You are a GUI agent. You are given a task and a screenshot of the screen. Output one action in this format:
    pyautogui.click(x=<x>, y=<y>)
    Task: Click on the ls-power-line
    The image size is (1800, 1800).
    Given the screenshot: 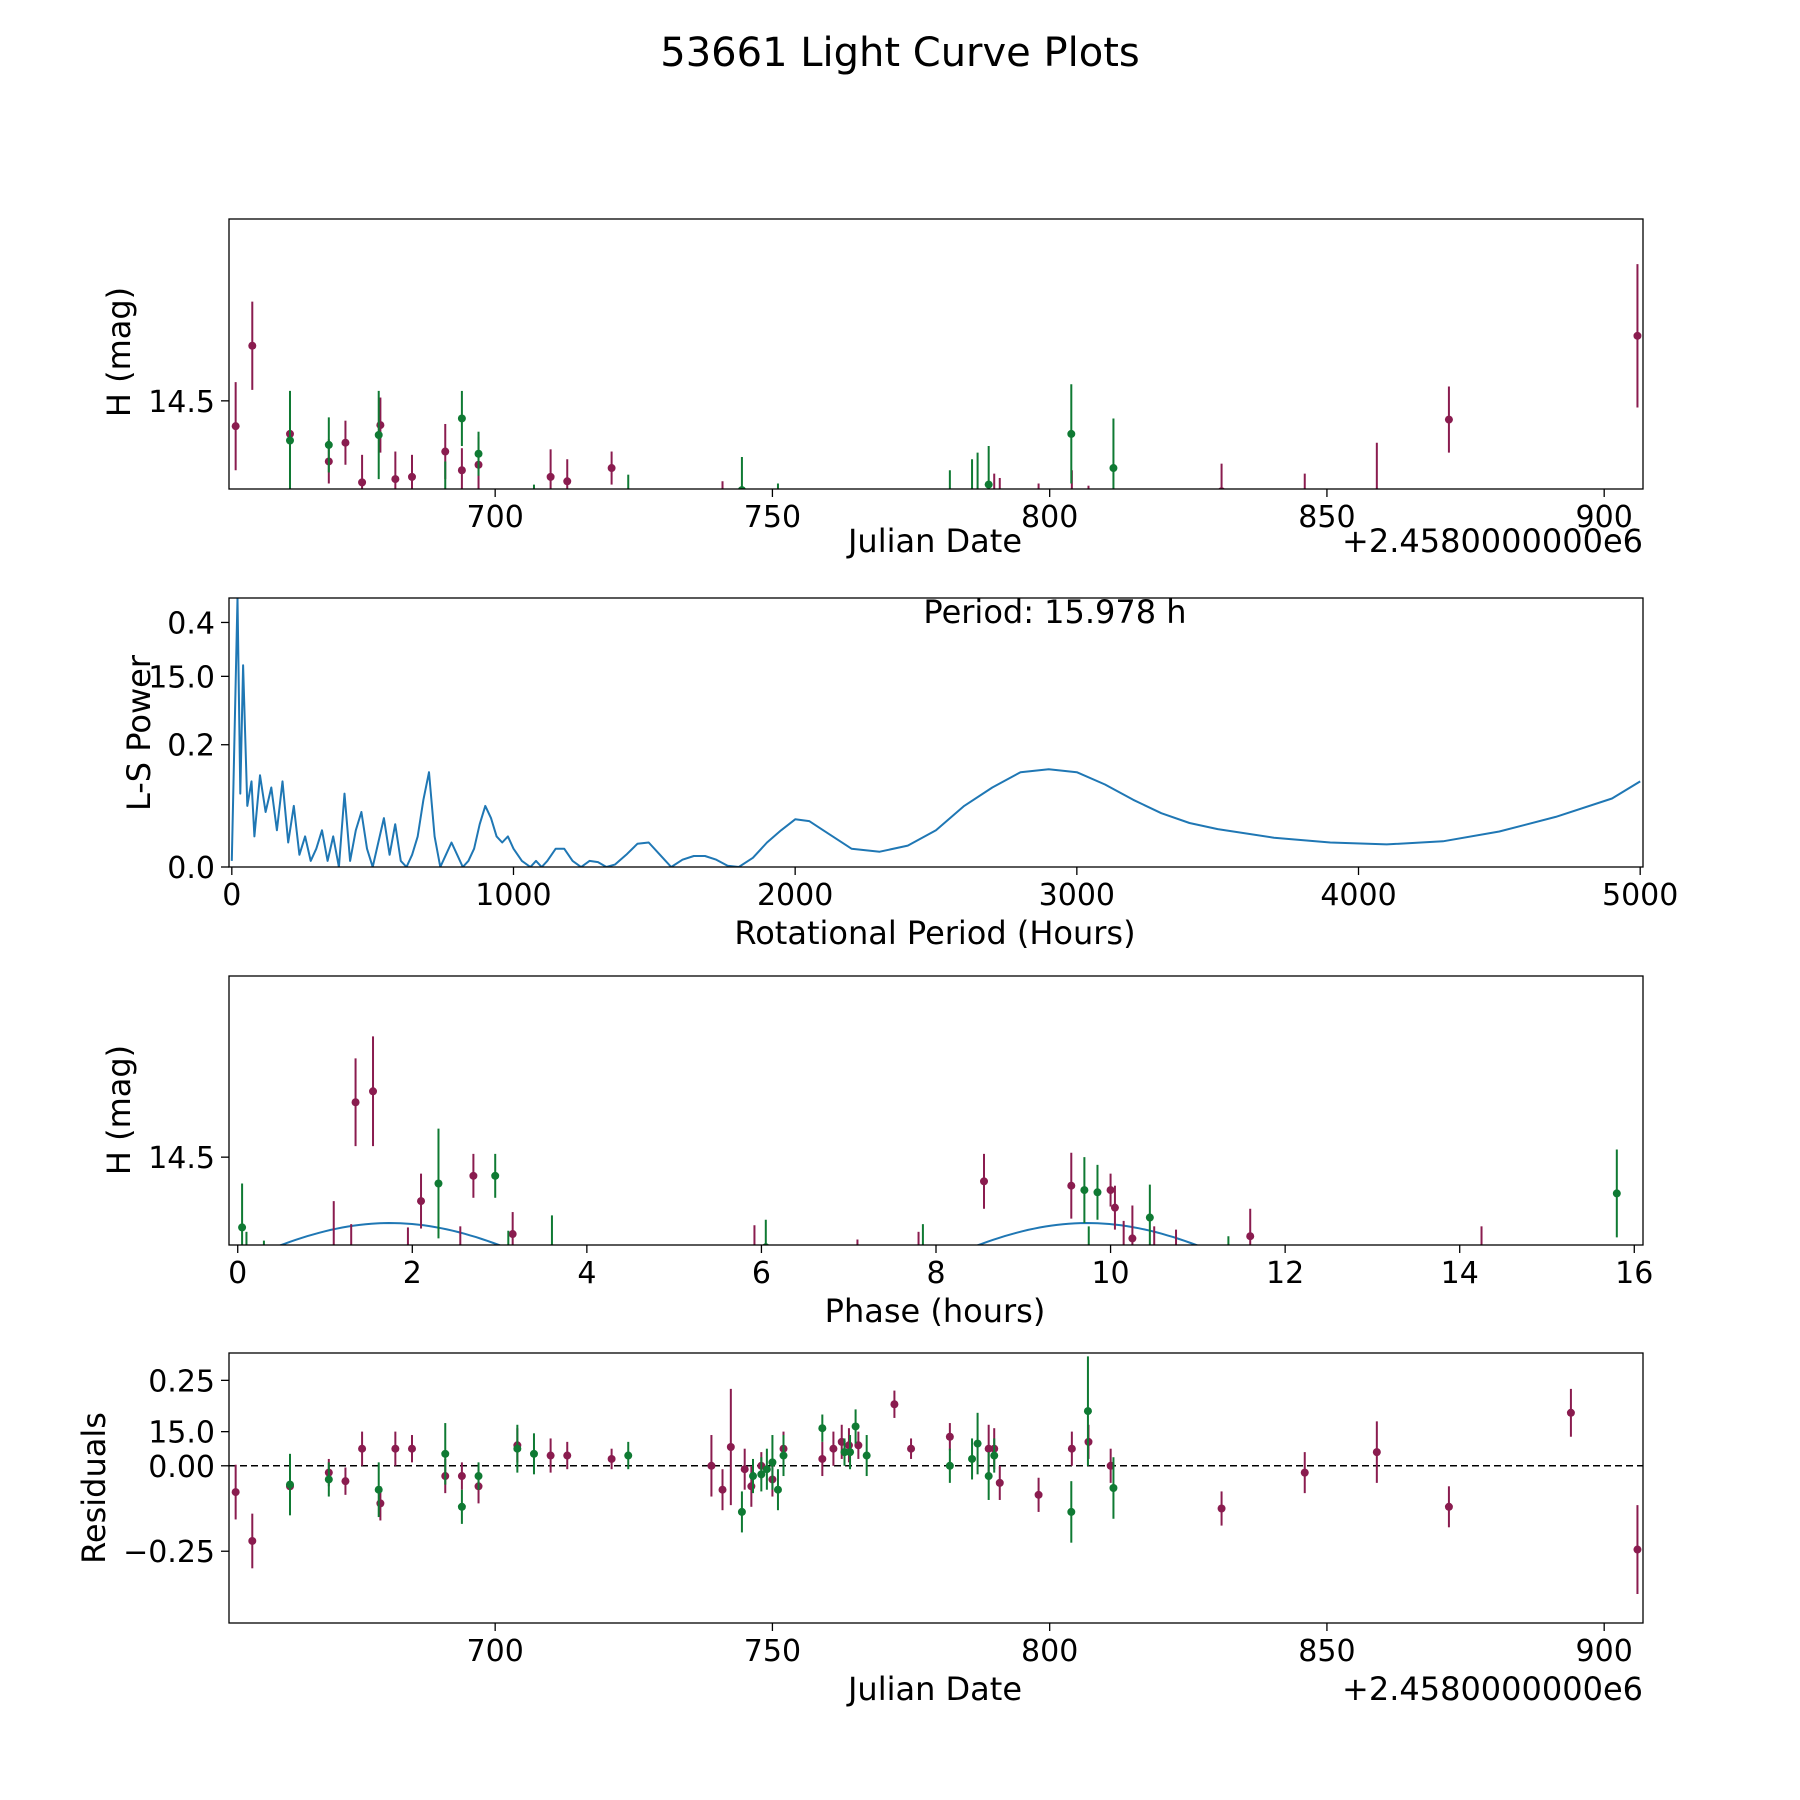 What is the action you would take?
    pyautogui.click(x=935, y=732)
    